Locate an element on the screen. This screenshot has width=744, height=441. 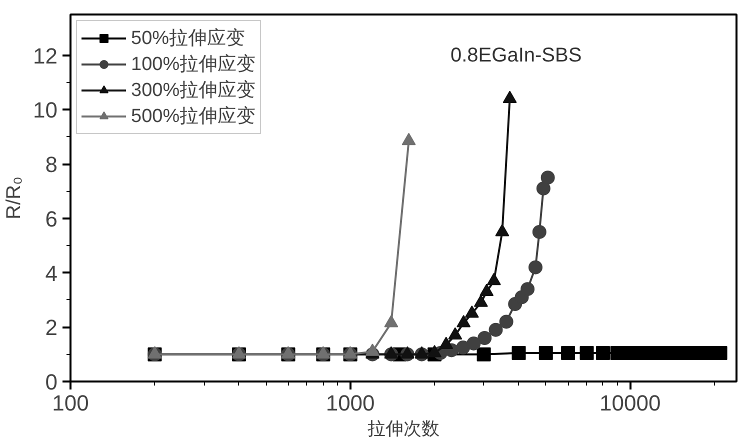
x-axis-title: 拉伸次数 is located at coordinates (404, 428).